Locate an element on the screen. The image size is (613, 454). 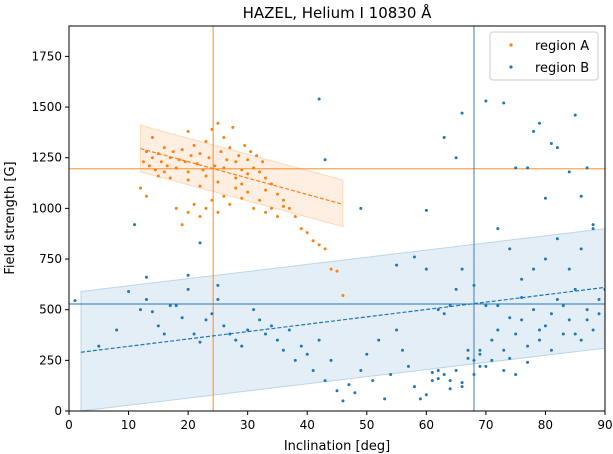
legend-marker-region-a is located at coordinates (511, 45).